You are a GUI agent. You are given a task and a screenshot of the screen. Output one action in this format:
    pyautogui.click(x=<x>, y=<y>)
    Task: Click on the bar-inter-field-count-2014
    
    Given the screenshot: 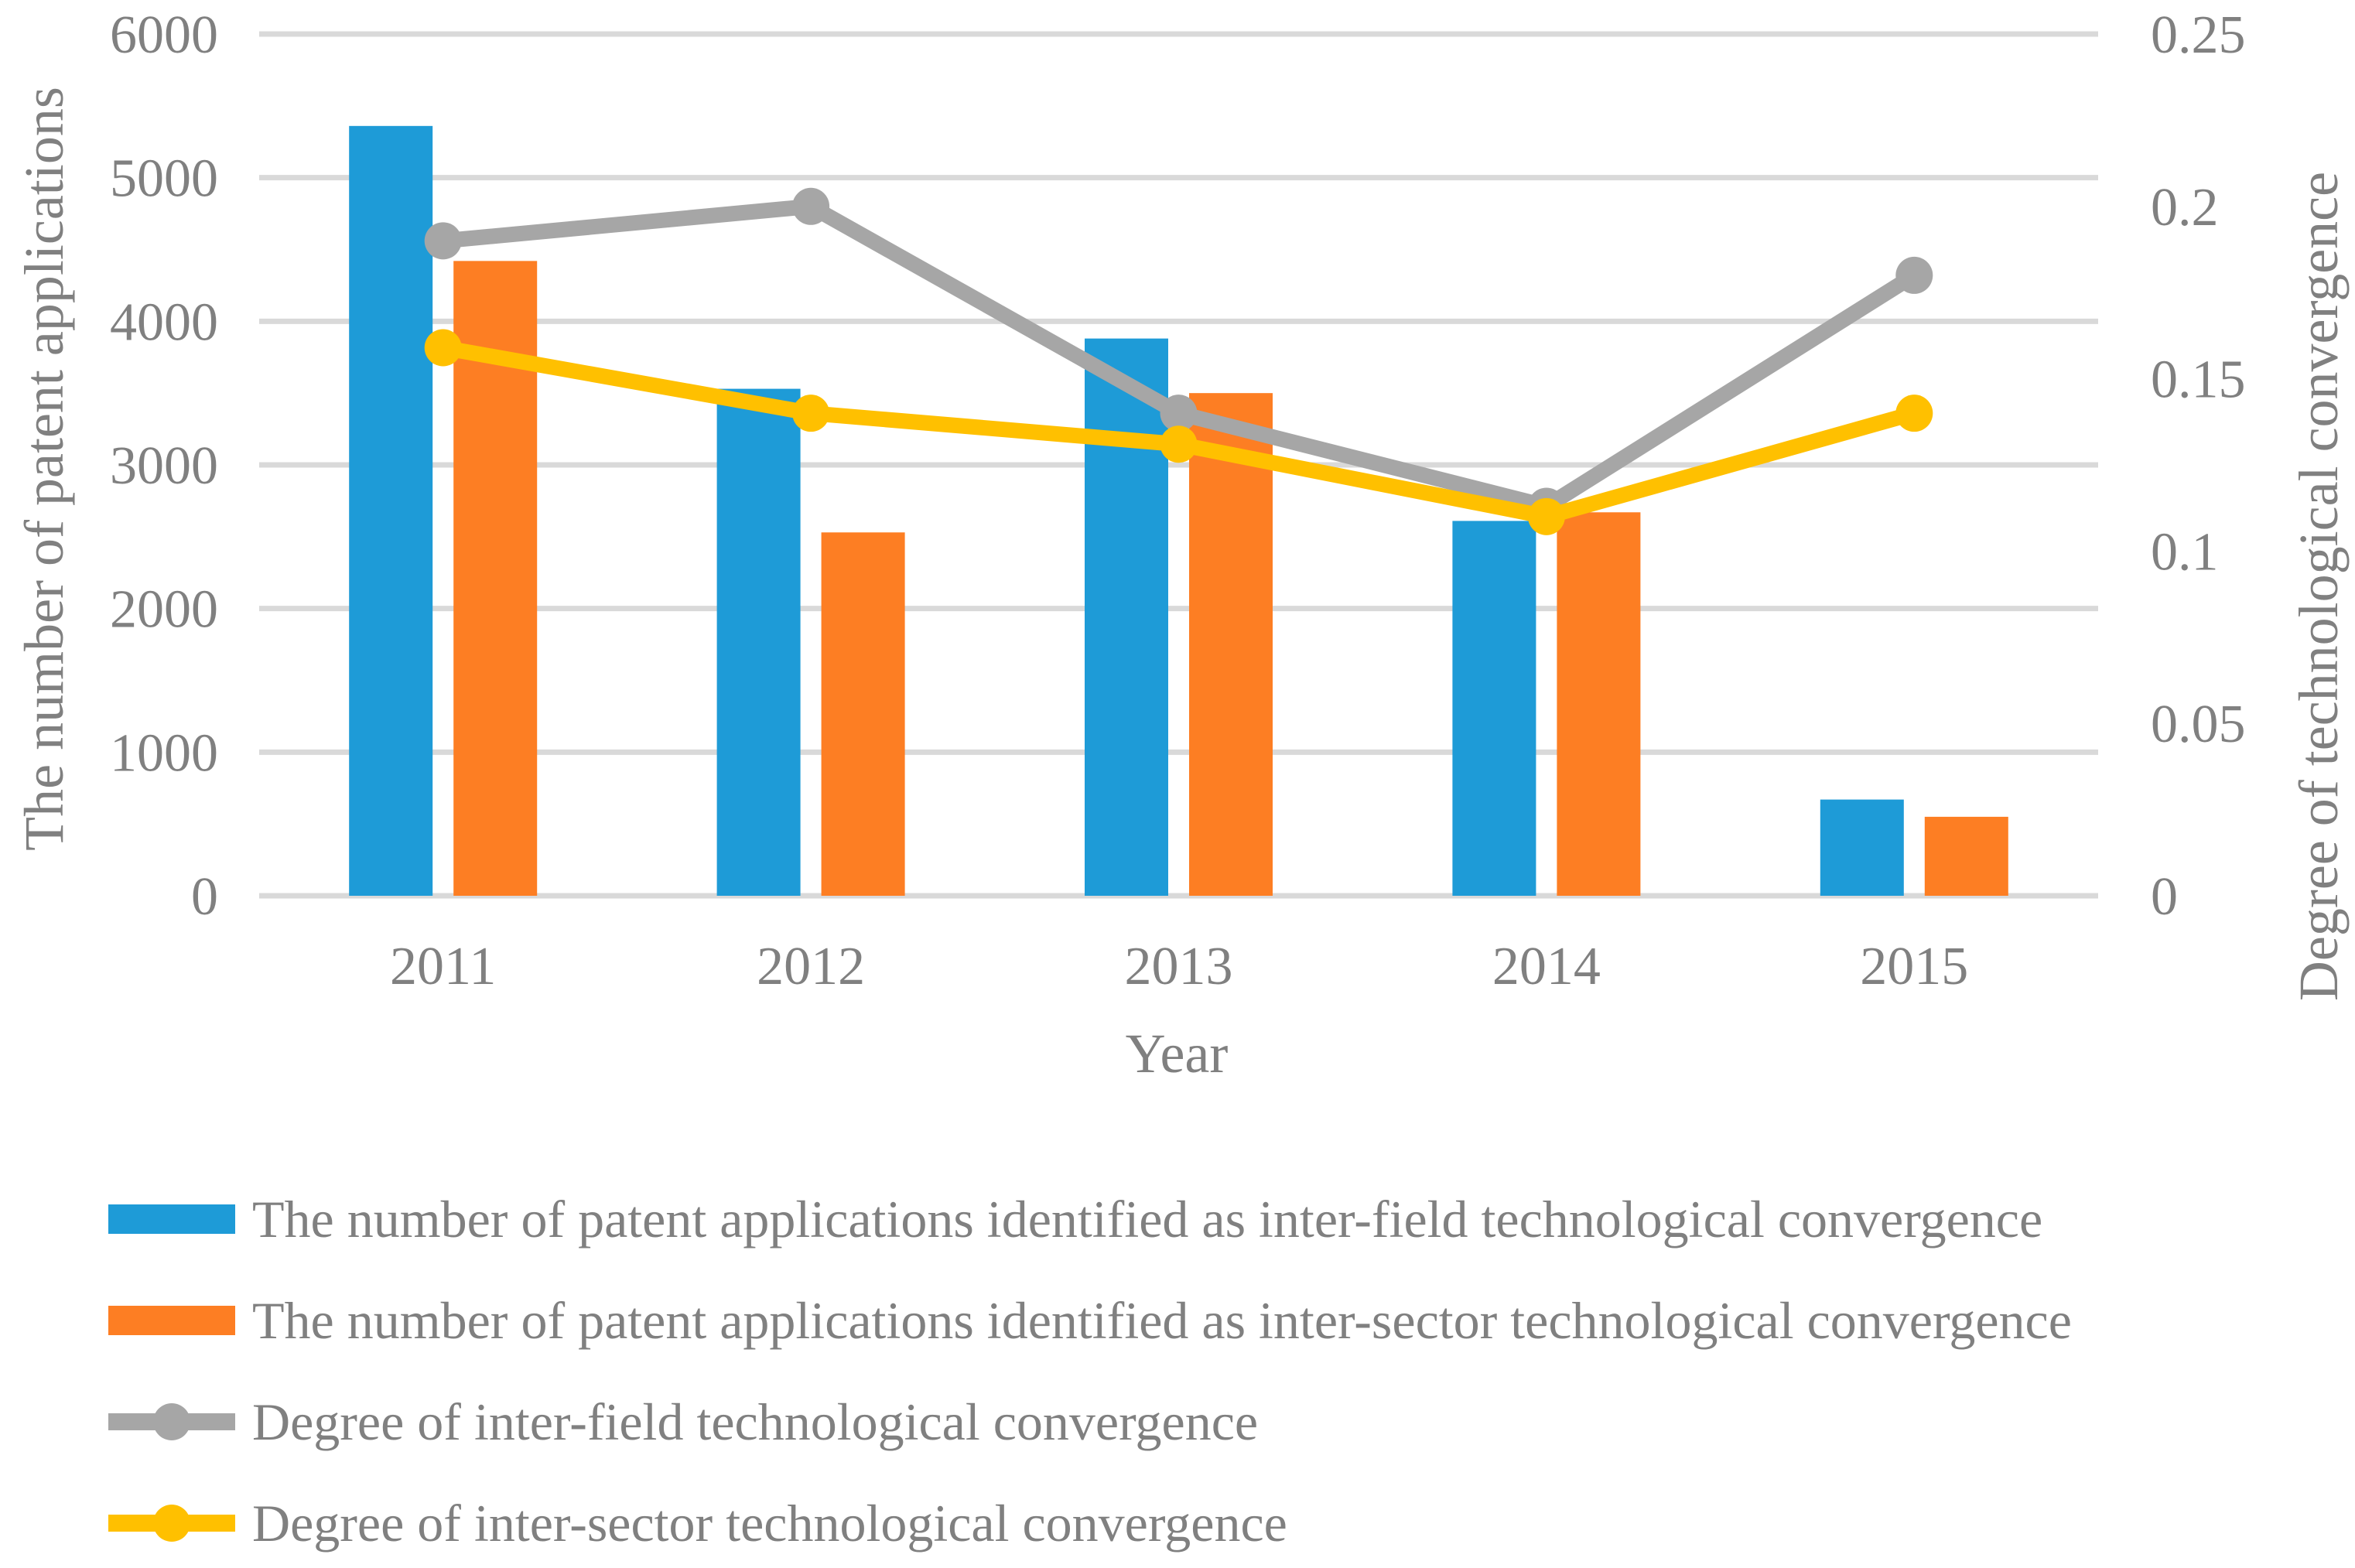 What is the action you would take?
    pyautogui.click(x=1494, y=708)
    